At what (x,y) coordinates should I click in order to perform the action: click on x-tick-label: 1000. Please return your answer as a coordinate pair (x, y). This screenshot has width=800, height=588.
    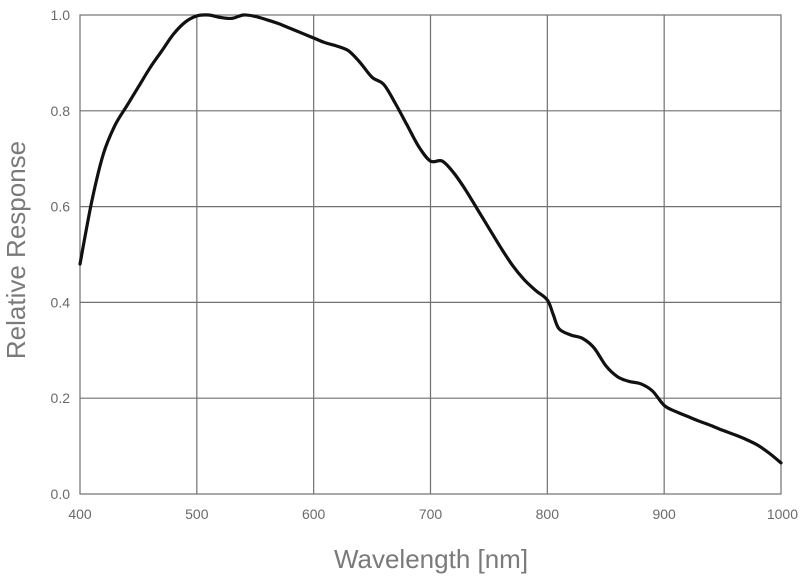
    Looking at the image, I should click on (782, 514).